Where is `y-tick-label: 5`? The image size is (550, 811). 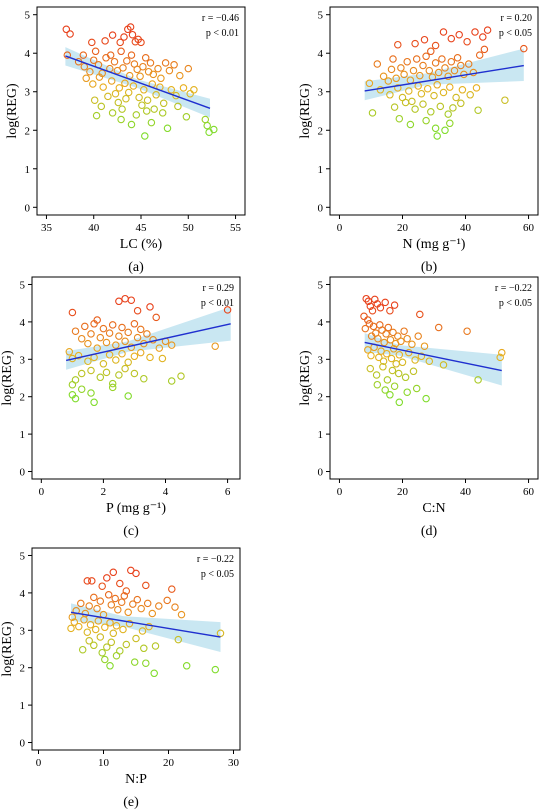
y-tick-label: 5 is located at coordinates (23, 285).